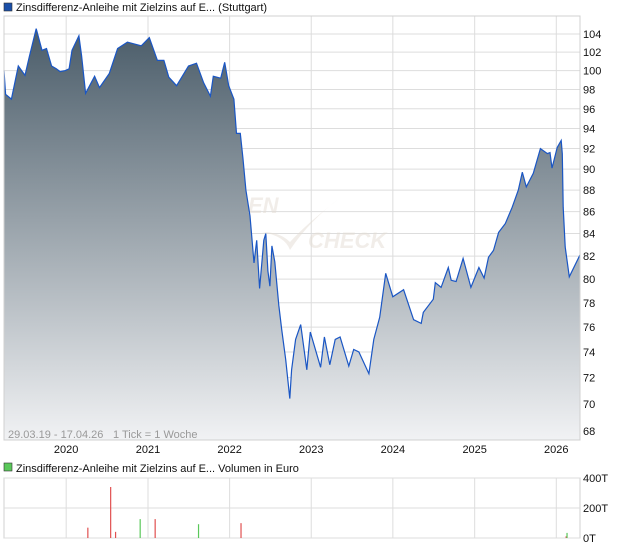  What do you see at coordinates (592, 35) in the screenshot?
I see `price-y-tick-label: 104` at bounding box center [592, 35].